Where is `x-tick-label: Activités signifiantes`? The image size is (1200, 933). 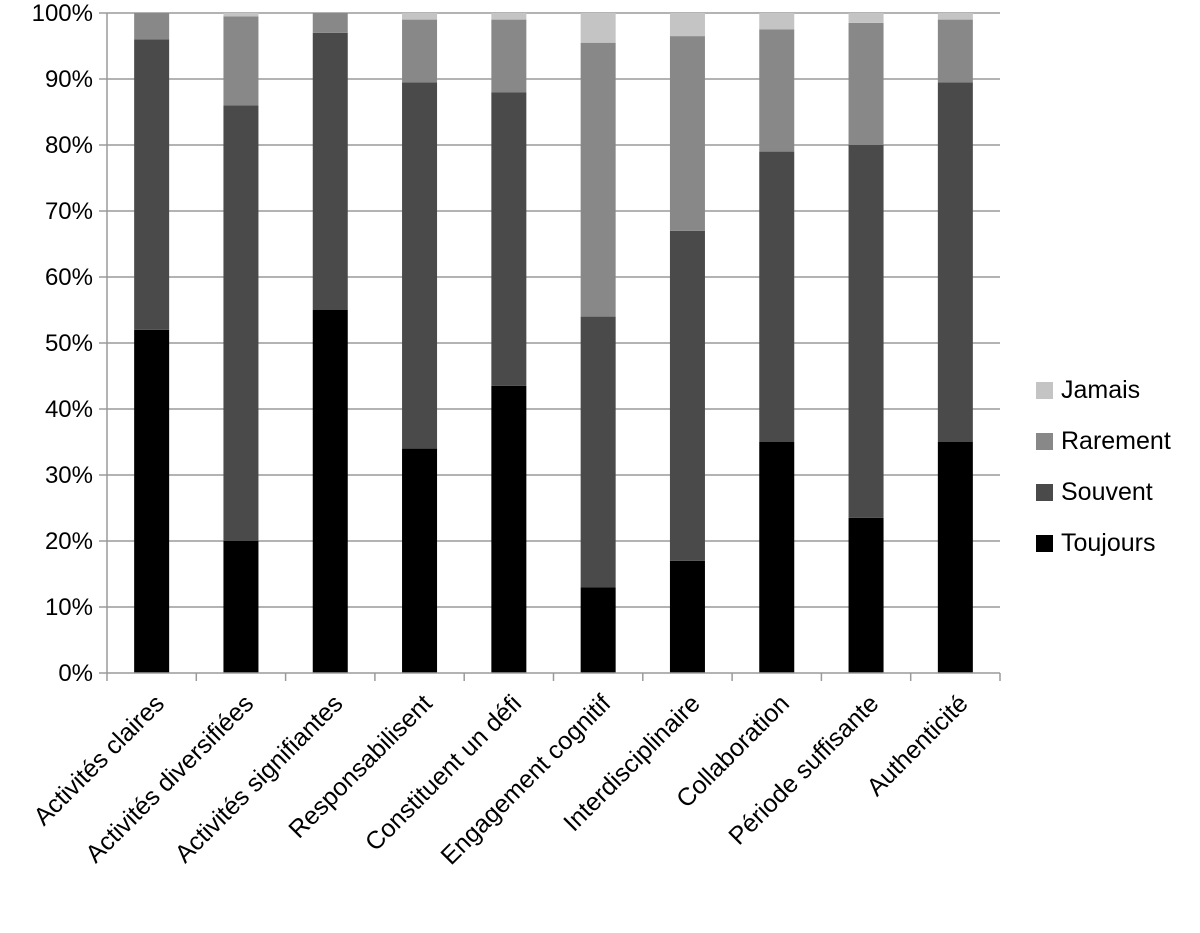
x-tick-label: Activités signifiantes is located at coordinates (259, 778).